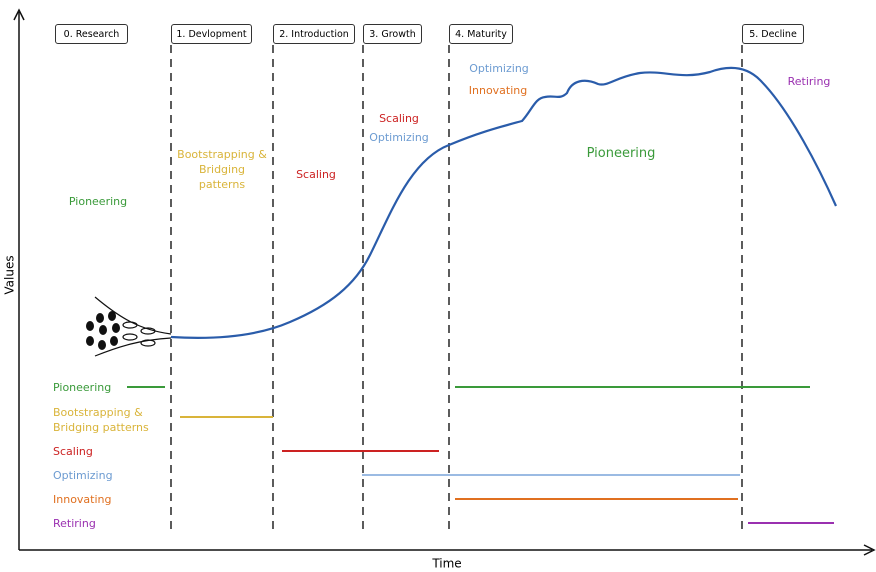  Describe the element at coordinates (10, 274) in the screenshot. I see `y-axis-label: Values` at that location.